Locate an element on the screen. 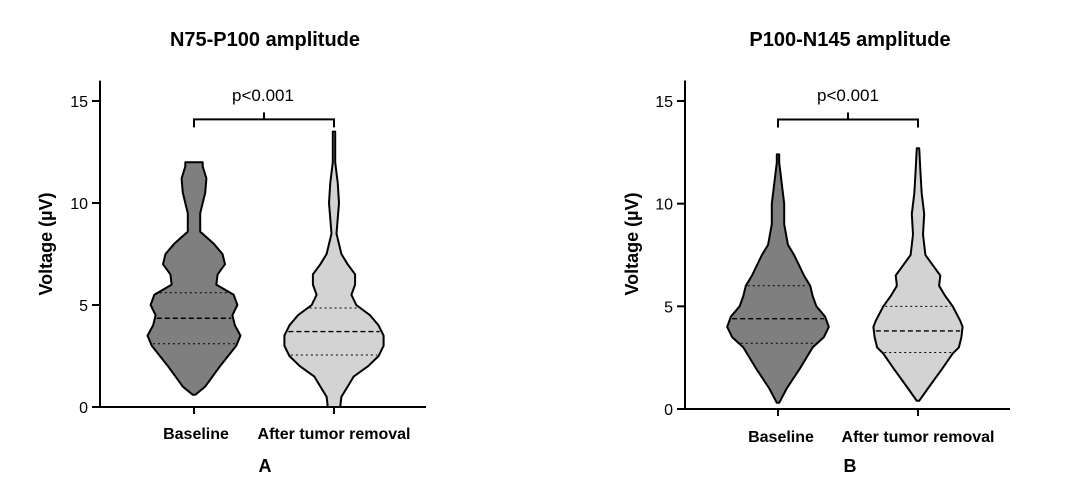 The image size is (1080, 488). chart-title: N75-P100 amplitude is located at coordinates (265, 40).